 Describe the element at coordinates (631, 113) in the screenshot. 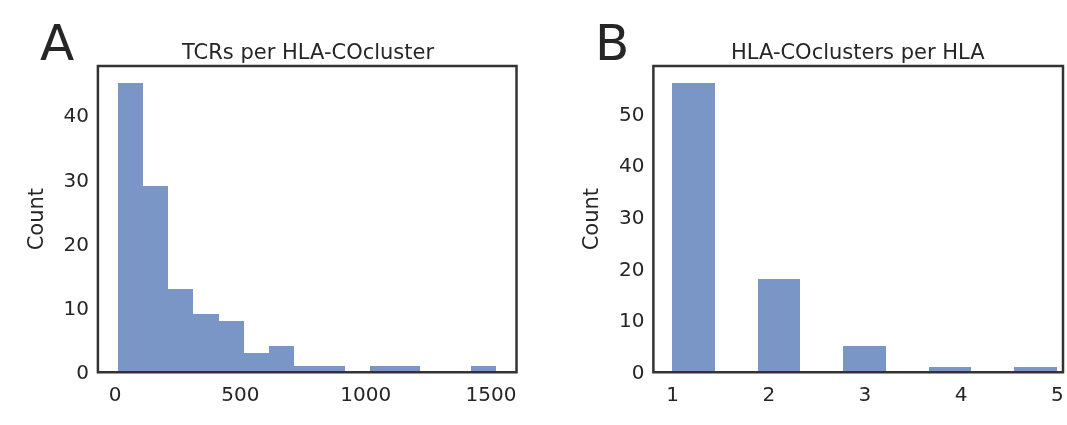

I see `y-tick-label: 50` at that location.